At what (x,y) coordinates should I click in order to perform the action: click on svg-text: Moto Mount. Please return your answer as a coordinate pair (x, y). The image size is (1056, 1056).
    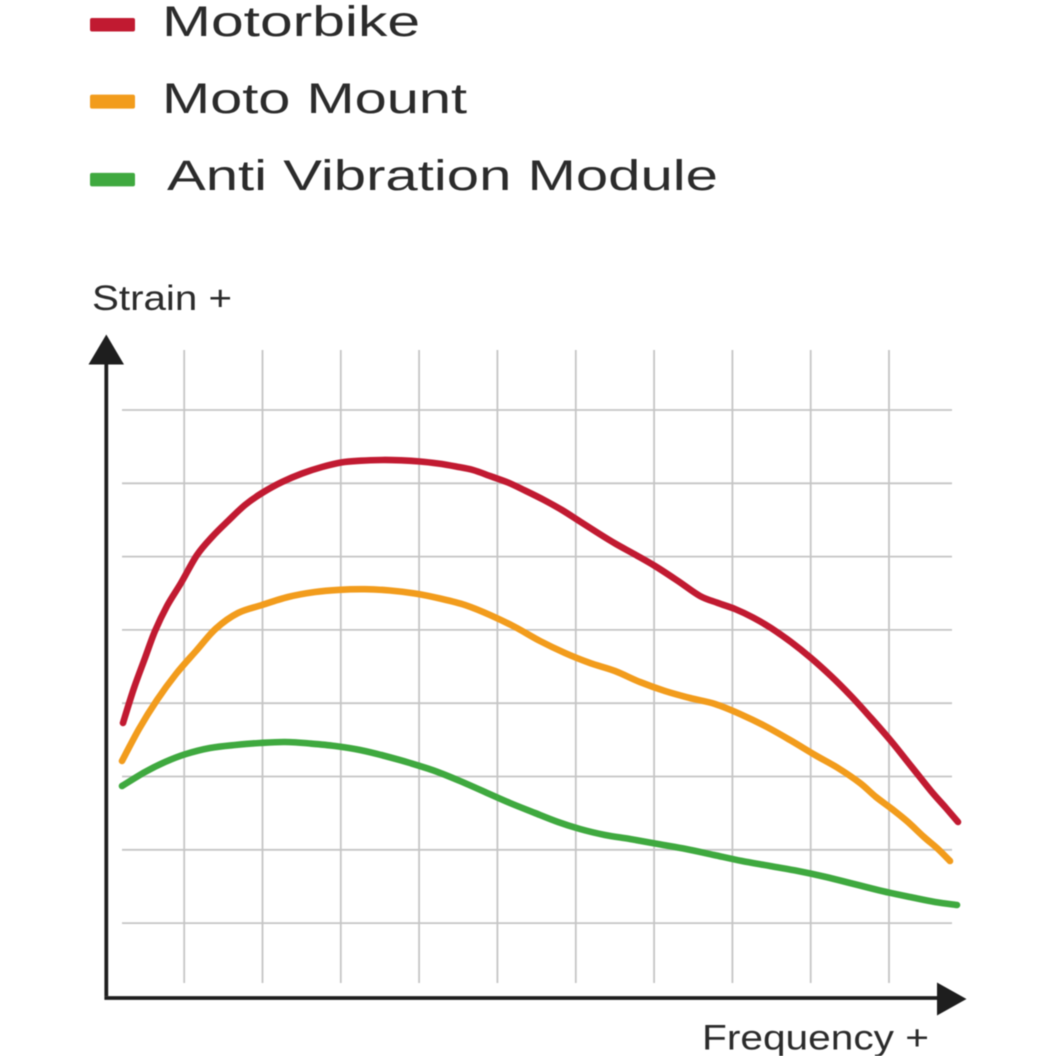
    Looking at the image, I should click on (314, 99).